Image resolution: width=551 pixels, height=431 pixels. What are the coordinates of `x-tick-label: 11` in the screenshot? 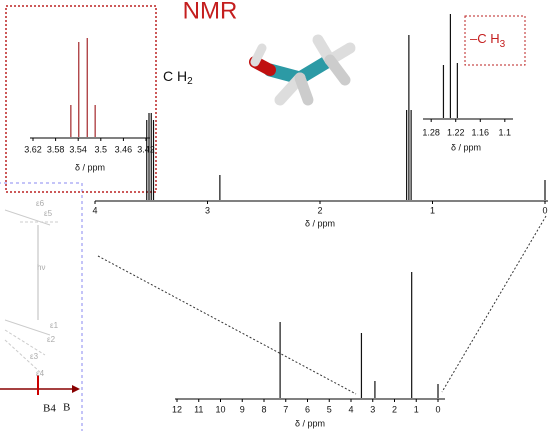 It's located at (198, 409).